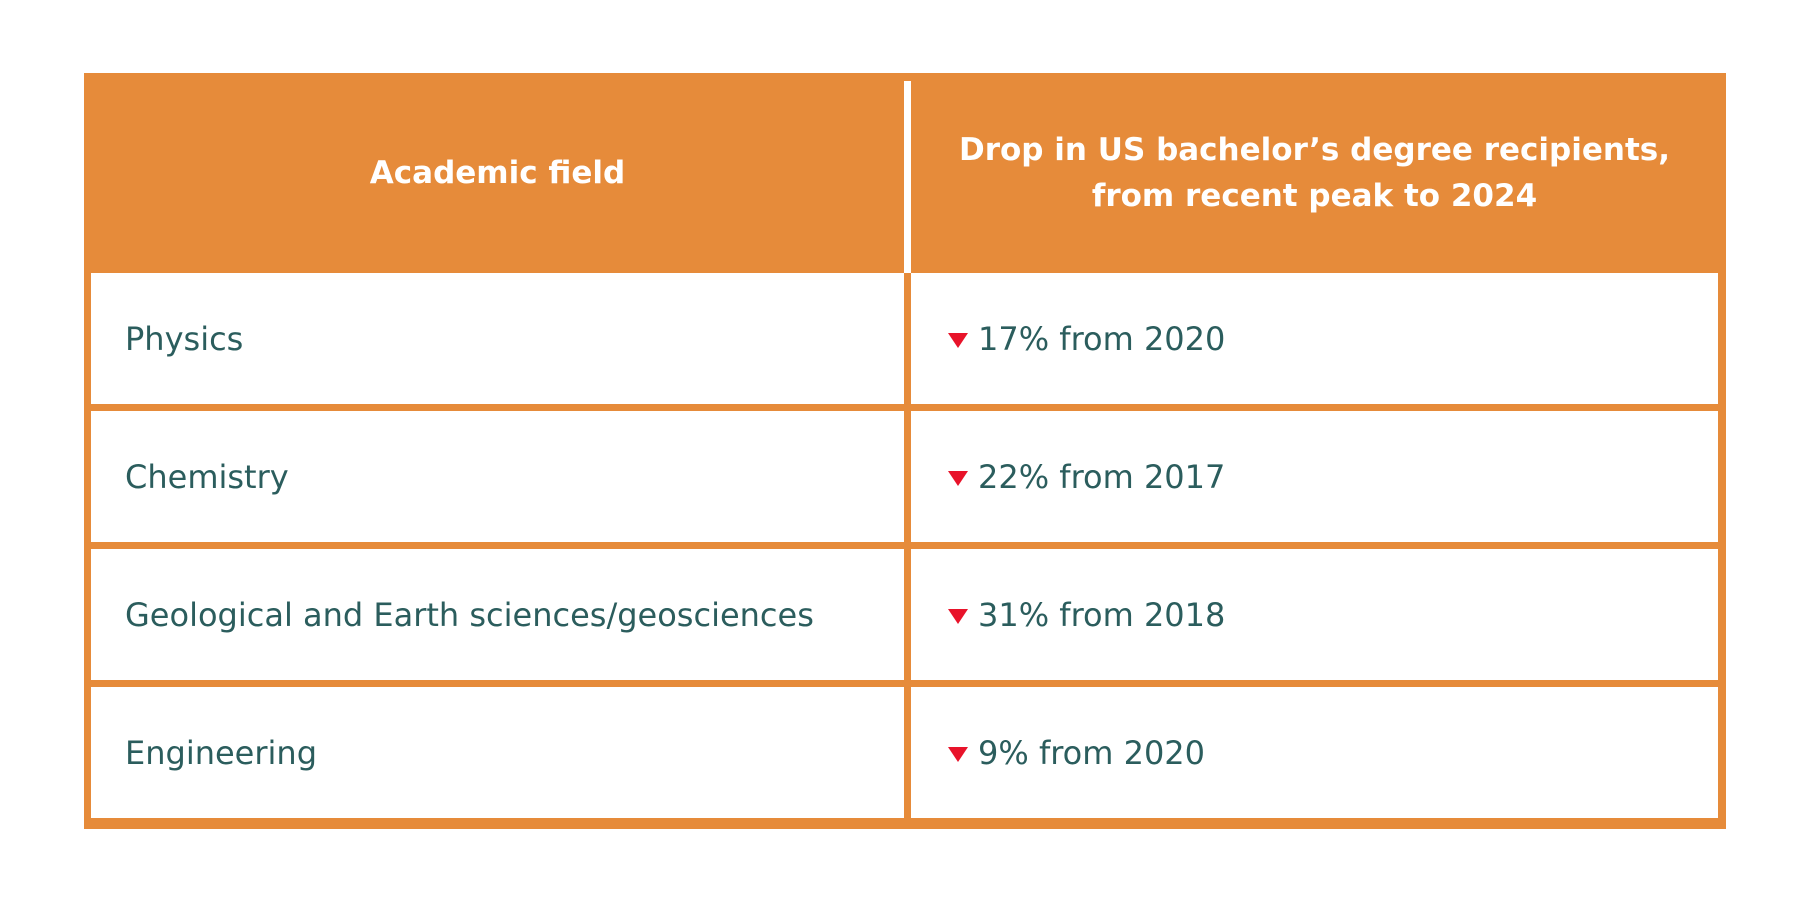 The height and width of the screenshot is (900, 1800). Describe the element at coordinates (1314, 338) in the screenshot. I see `drop-cell: 17% from 2020` at that location.